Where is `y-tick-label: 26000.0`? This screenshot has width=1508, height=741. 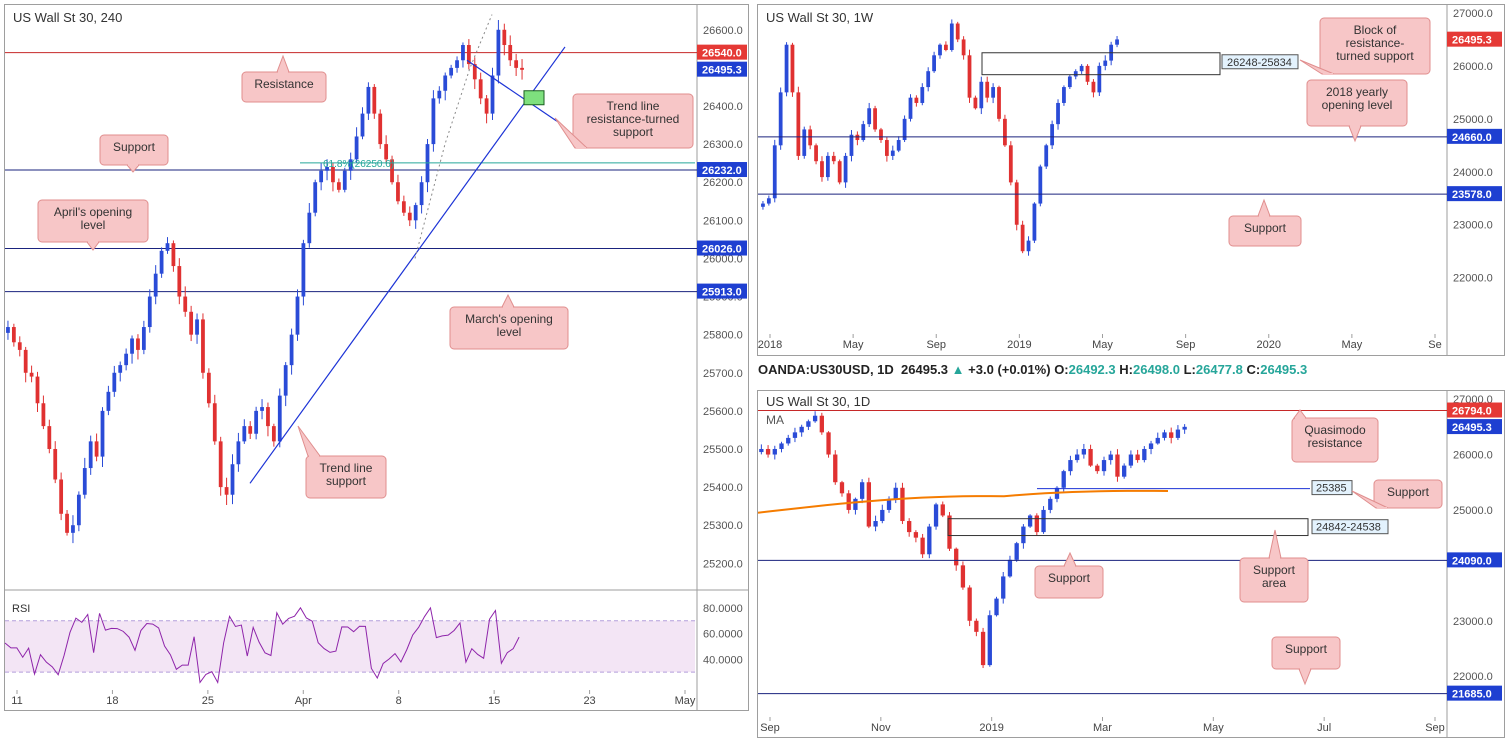 y-tick-label: 26000.0 is located at coordinates (723, 259).